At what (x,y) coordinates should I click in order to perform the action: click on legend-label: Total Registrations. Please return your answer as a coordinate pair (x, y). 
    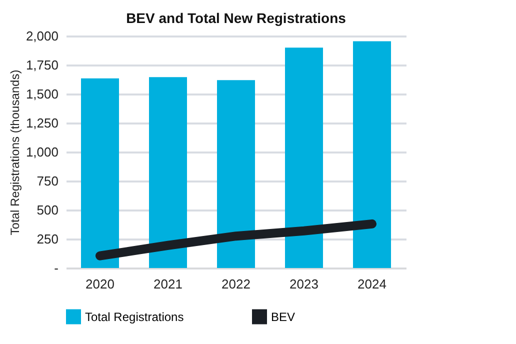
    Looking at the image, I should click on (134, 317).